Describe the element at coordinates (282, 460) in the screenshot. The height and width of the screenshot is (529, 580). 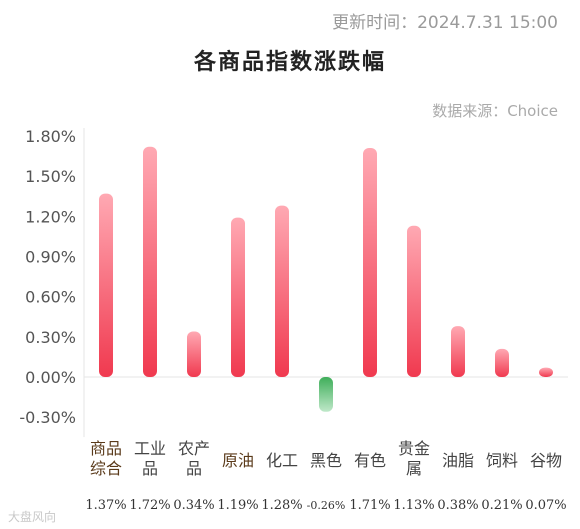
I see `category-label: 化工` at that location.